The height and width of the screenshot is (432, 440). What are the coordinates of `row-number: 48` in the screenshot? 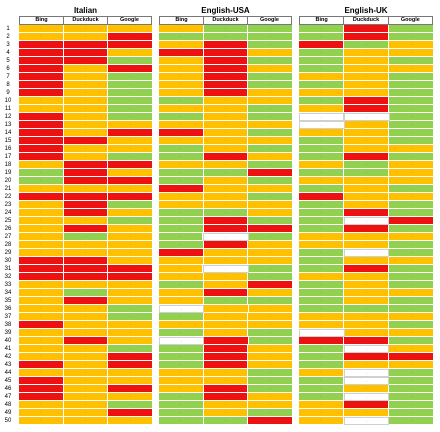 It's located at (8, 405).